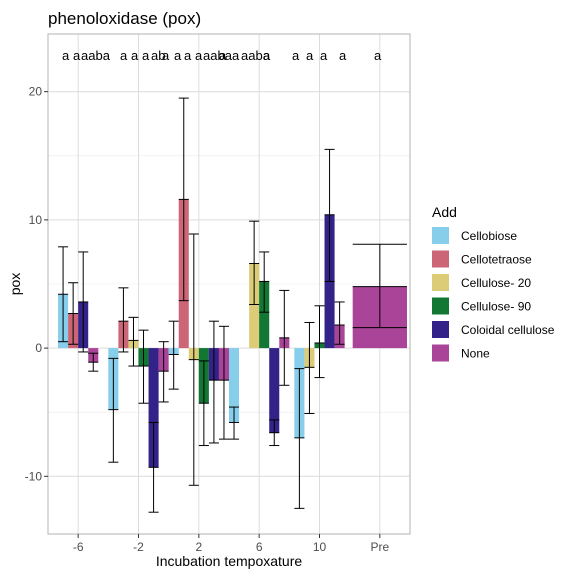 The width and height of the screenshot is (576, 576). Describe the element at coordinates (38, 348) in the screenshot. I see `y-tick-label: 0` at that location.